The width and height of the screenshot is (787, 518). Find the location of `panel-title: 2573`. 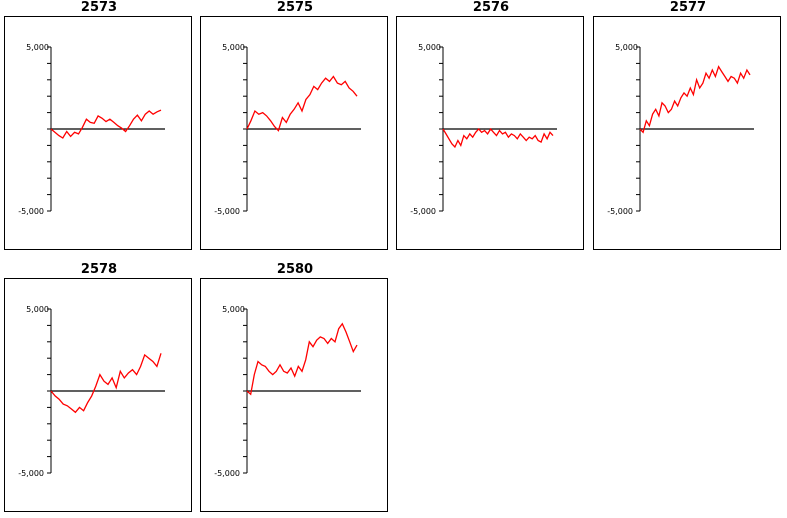

panel-title: 2573 is located at coordinates (99, 7).